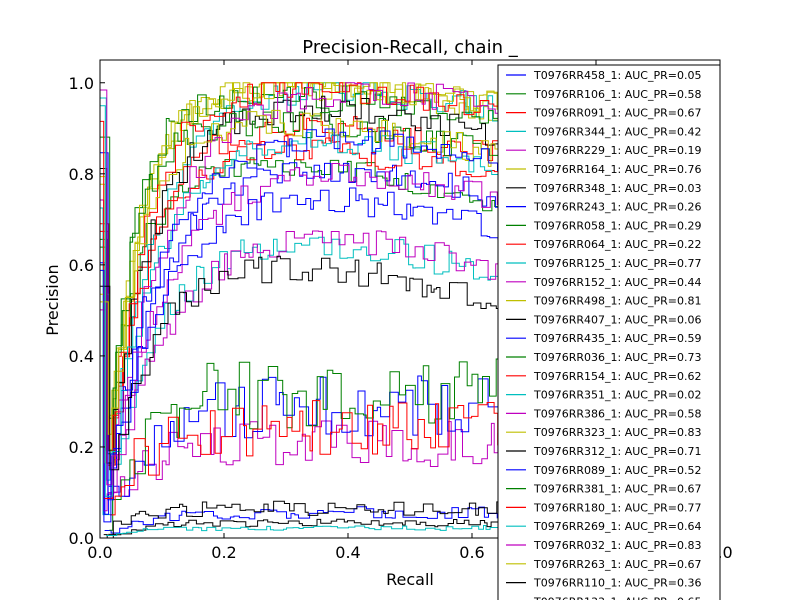 This screenshot has height=600, width=800. Describe the element at coordinates (617, 94) in the screenshot. I see `legend-entry: T0976RR106_1: AUC_PR=0.58` at that location.